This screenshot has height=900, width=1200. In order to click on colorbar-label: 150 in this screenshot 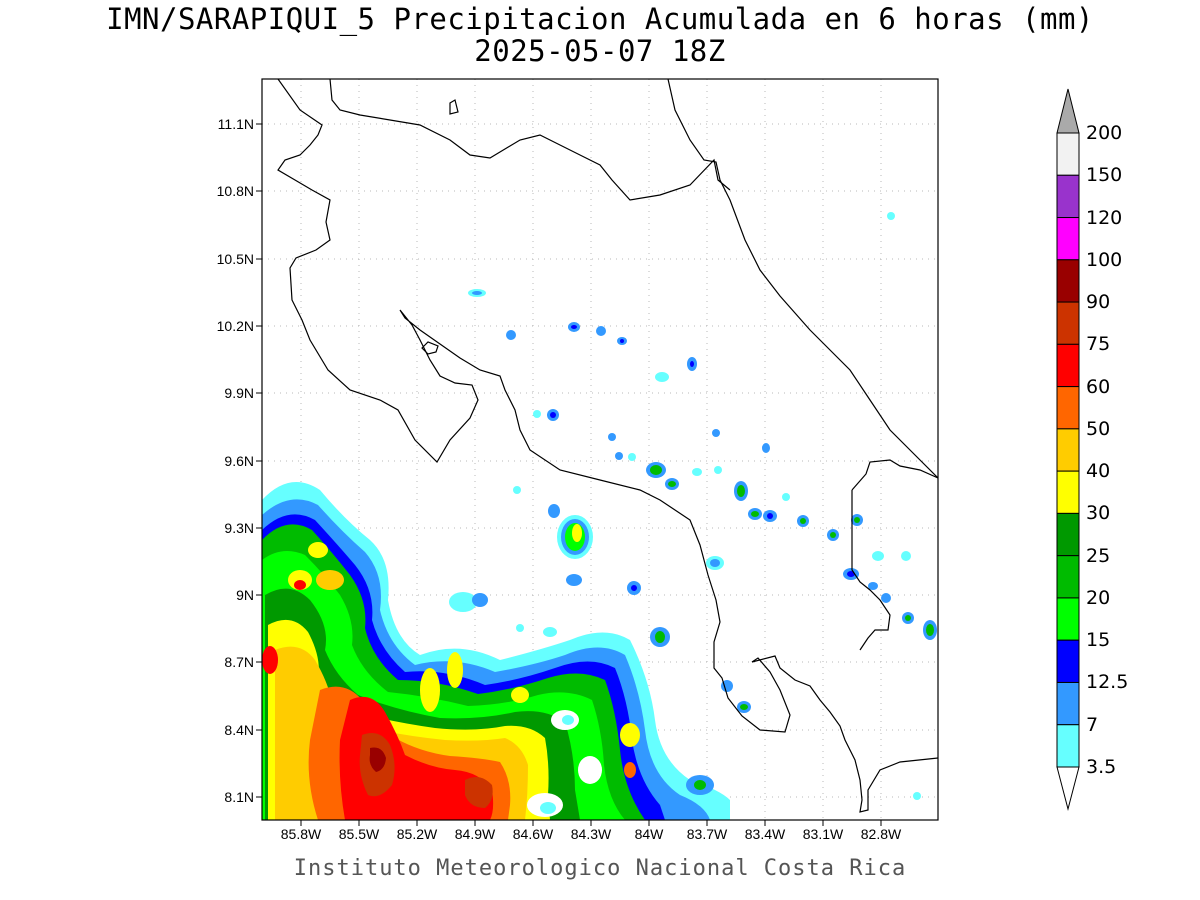, I will do `click(1104, 175)`.